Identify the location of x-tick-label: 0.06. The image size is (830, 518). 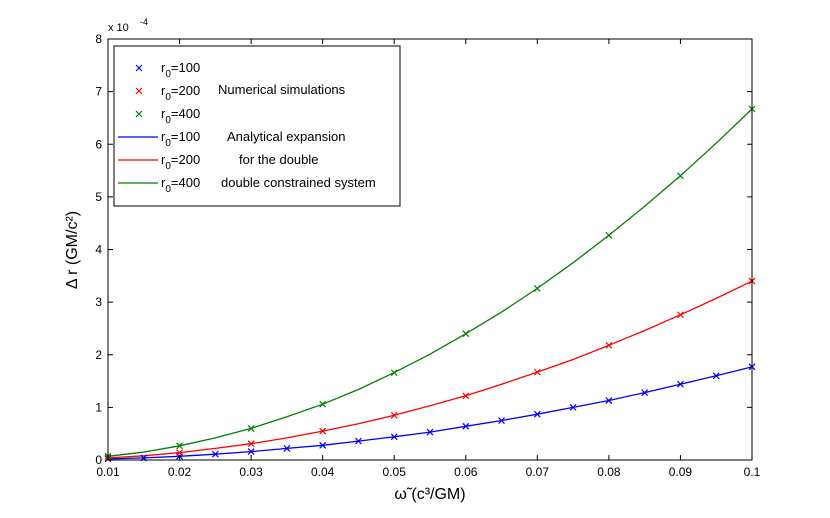
(466, 472).